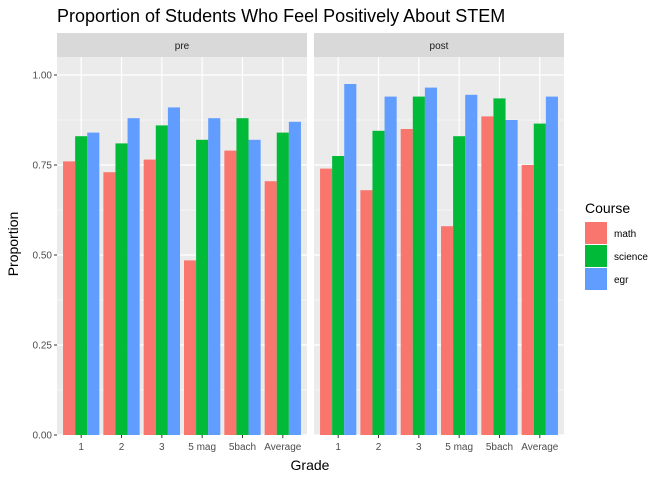 The width and height of the screenshot is (672, 485). I want to click on legend-entry-science: science, so click(631, 257).